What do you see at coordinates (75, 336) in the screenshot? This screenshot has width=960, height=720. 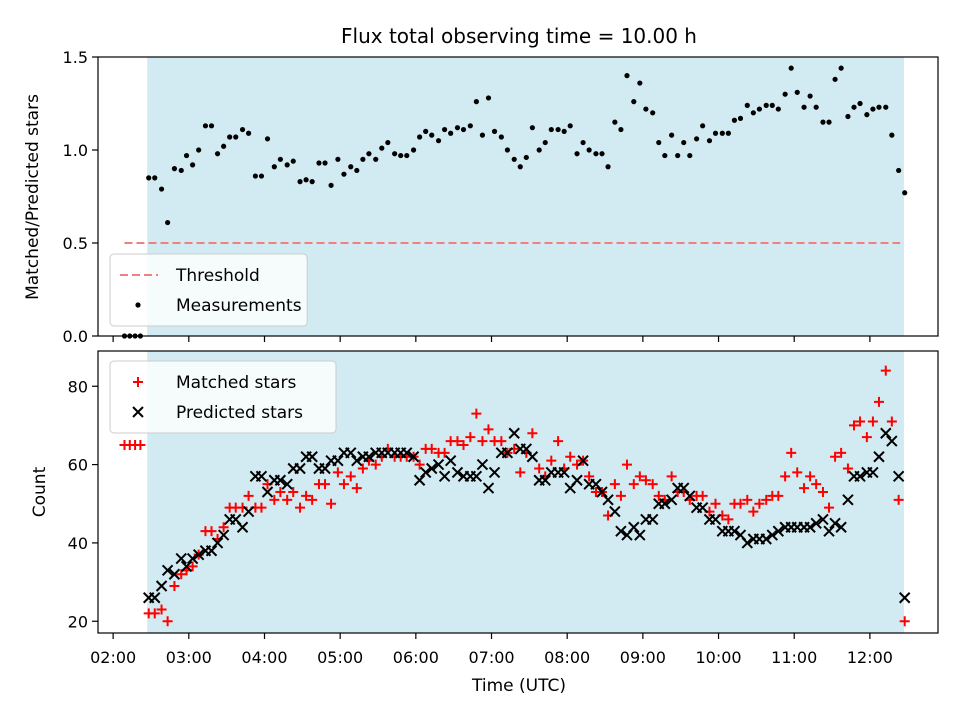 I see `y-tick-label: 0.0` at bounding box center [75, 336].